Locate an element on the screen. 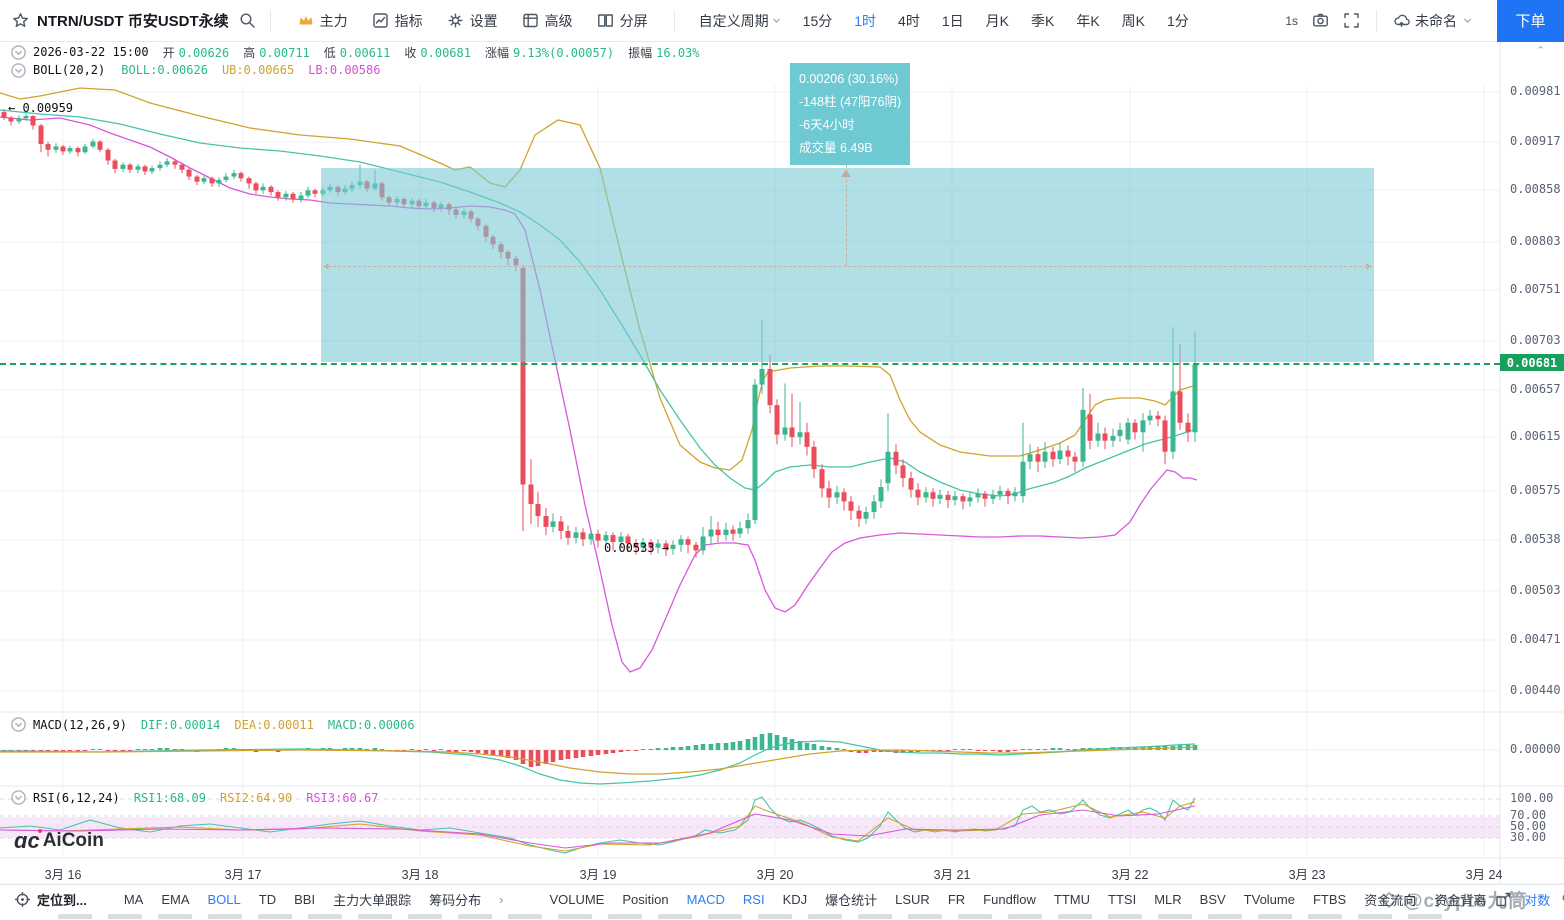 The height and width of the screenshot is (920, 1564). up-arrow-icon is located at coordinates (846, 173).